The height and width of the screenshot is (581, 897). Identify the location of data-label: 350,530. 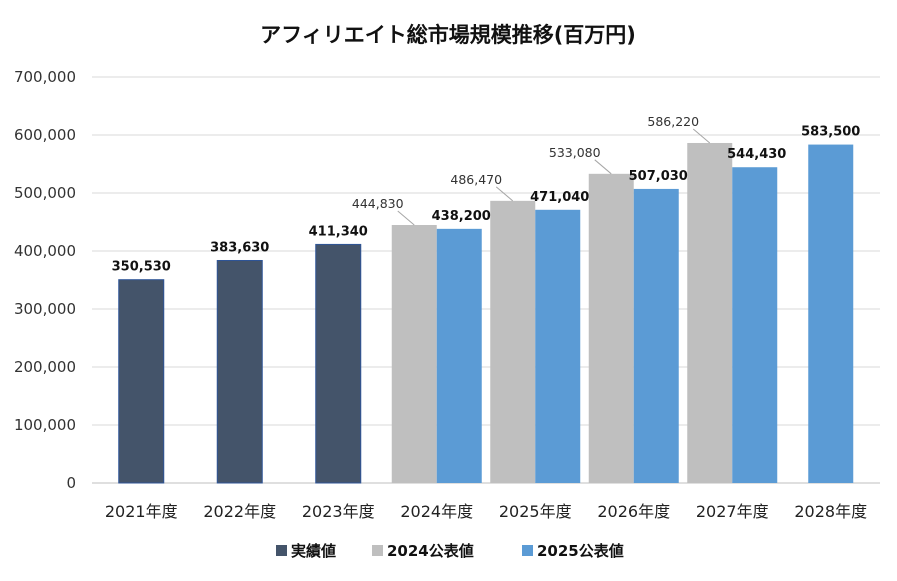
(141, 267).